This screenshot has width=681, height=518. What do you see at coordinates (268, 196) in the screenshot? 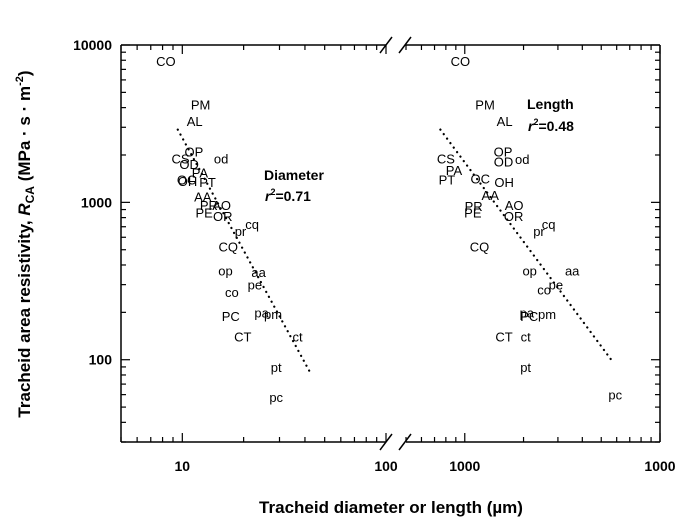
I see `annotation-diameter-r2-prefix: r` at bounding box center [268, 196].